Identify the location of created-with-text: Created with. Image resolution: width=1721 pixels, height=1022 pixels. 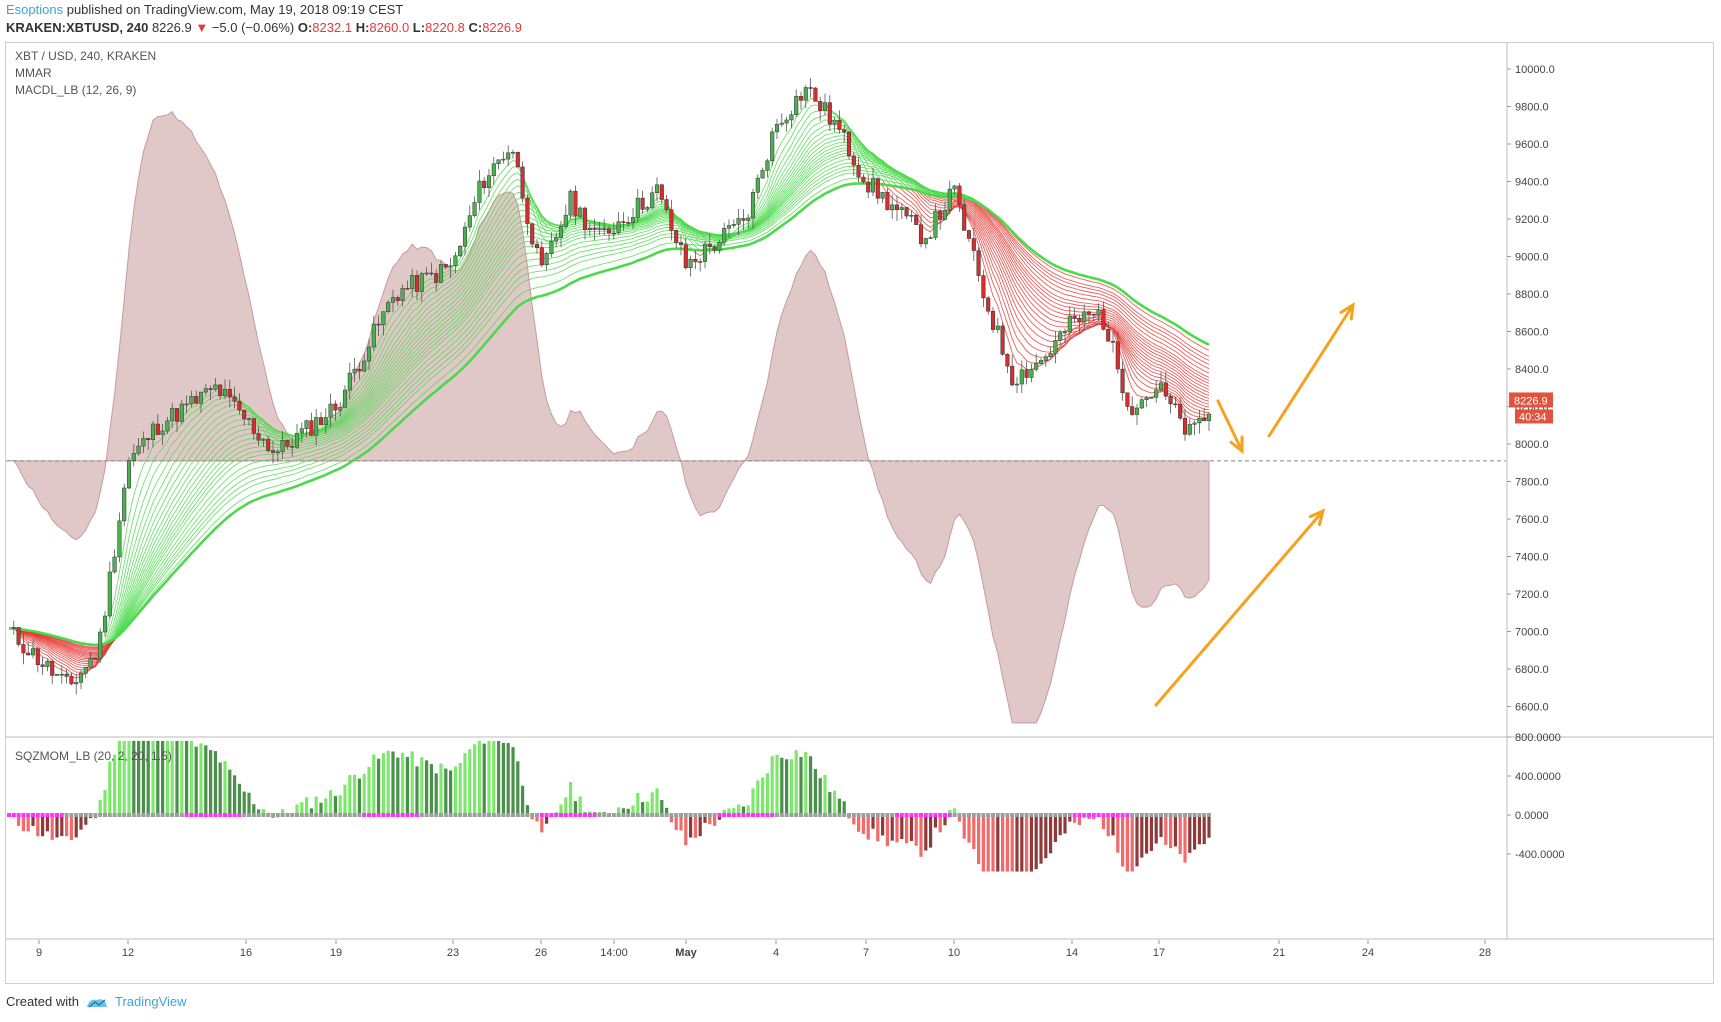
(42, 1001).